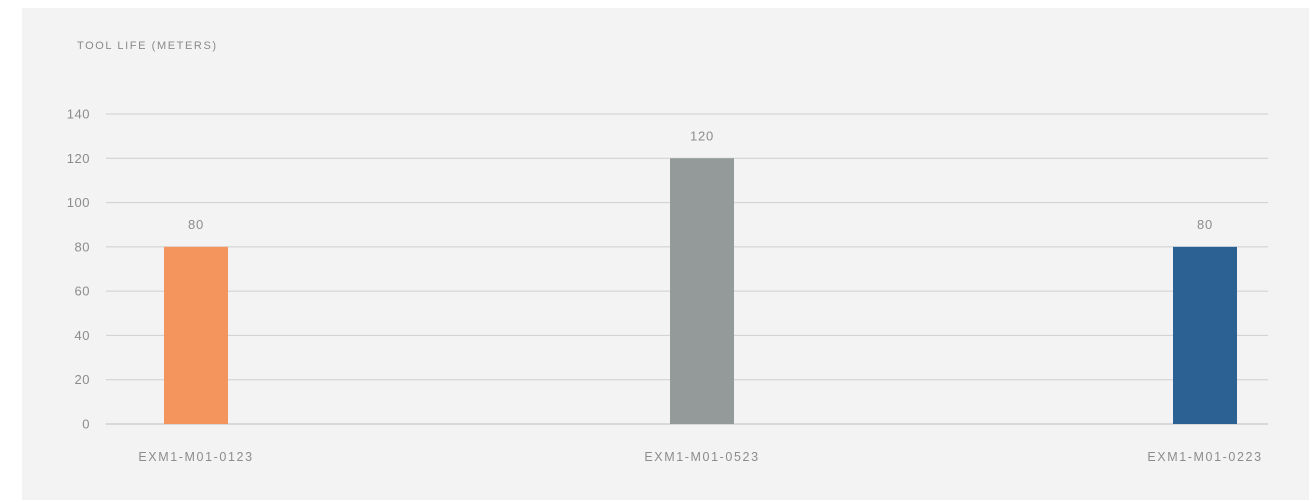  What do you see at coordinates (78, 158) in the screenshot?
I see `y-tick-label: 120` at bounding box center [78, 158].